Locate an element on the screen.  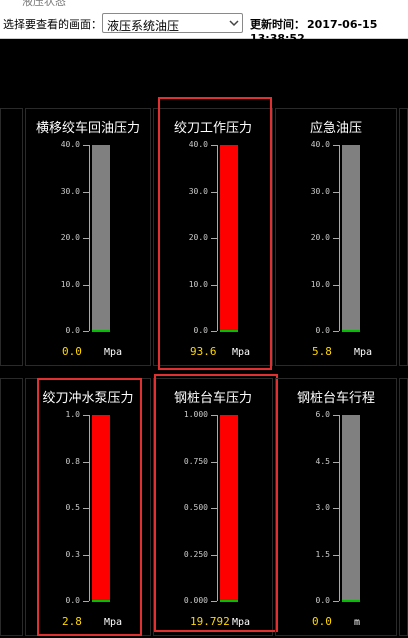
gauge-panel: 钢桩台车压力 1.000 0.750 0.500 0.250 0.000 19.792 Mpa is located at coordinates (213, 507).